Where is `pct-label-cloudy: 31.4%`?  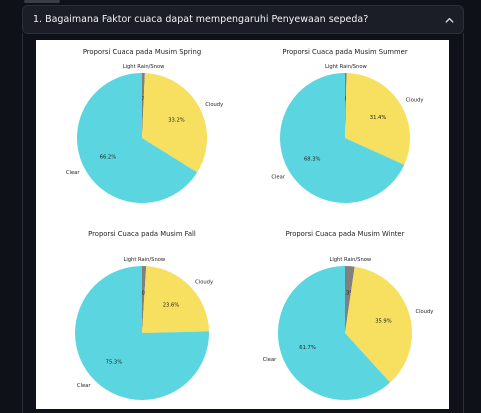 pct-label-cloudy: 31.4% is located at coordinates (378, 118).